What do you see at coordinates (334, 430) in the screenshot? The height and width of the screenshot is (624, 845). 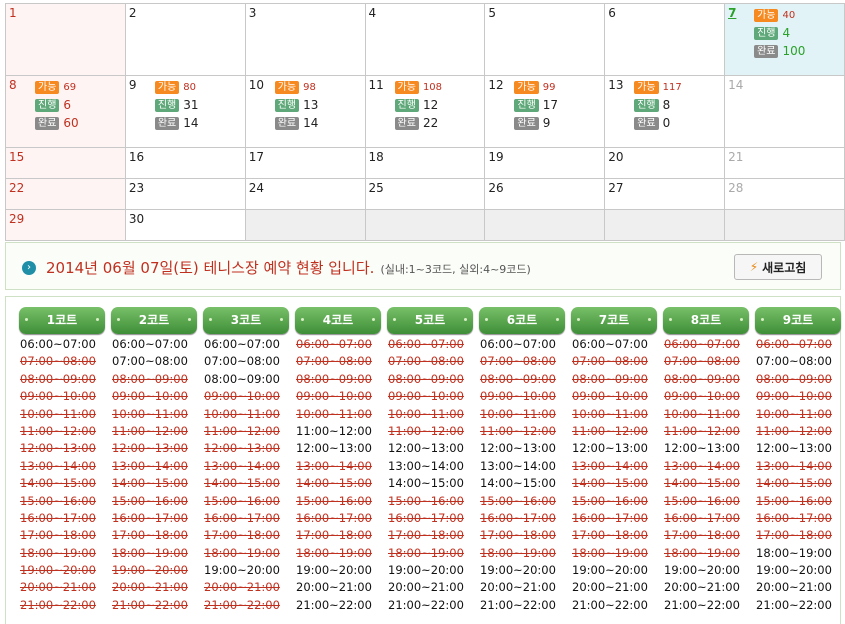 I see `slot-available: 11:00~12:00` at bounding box center [334, 430].